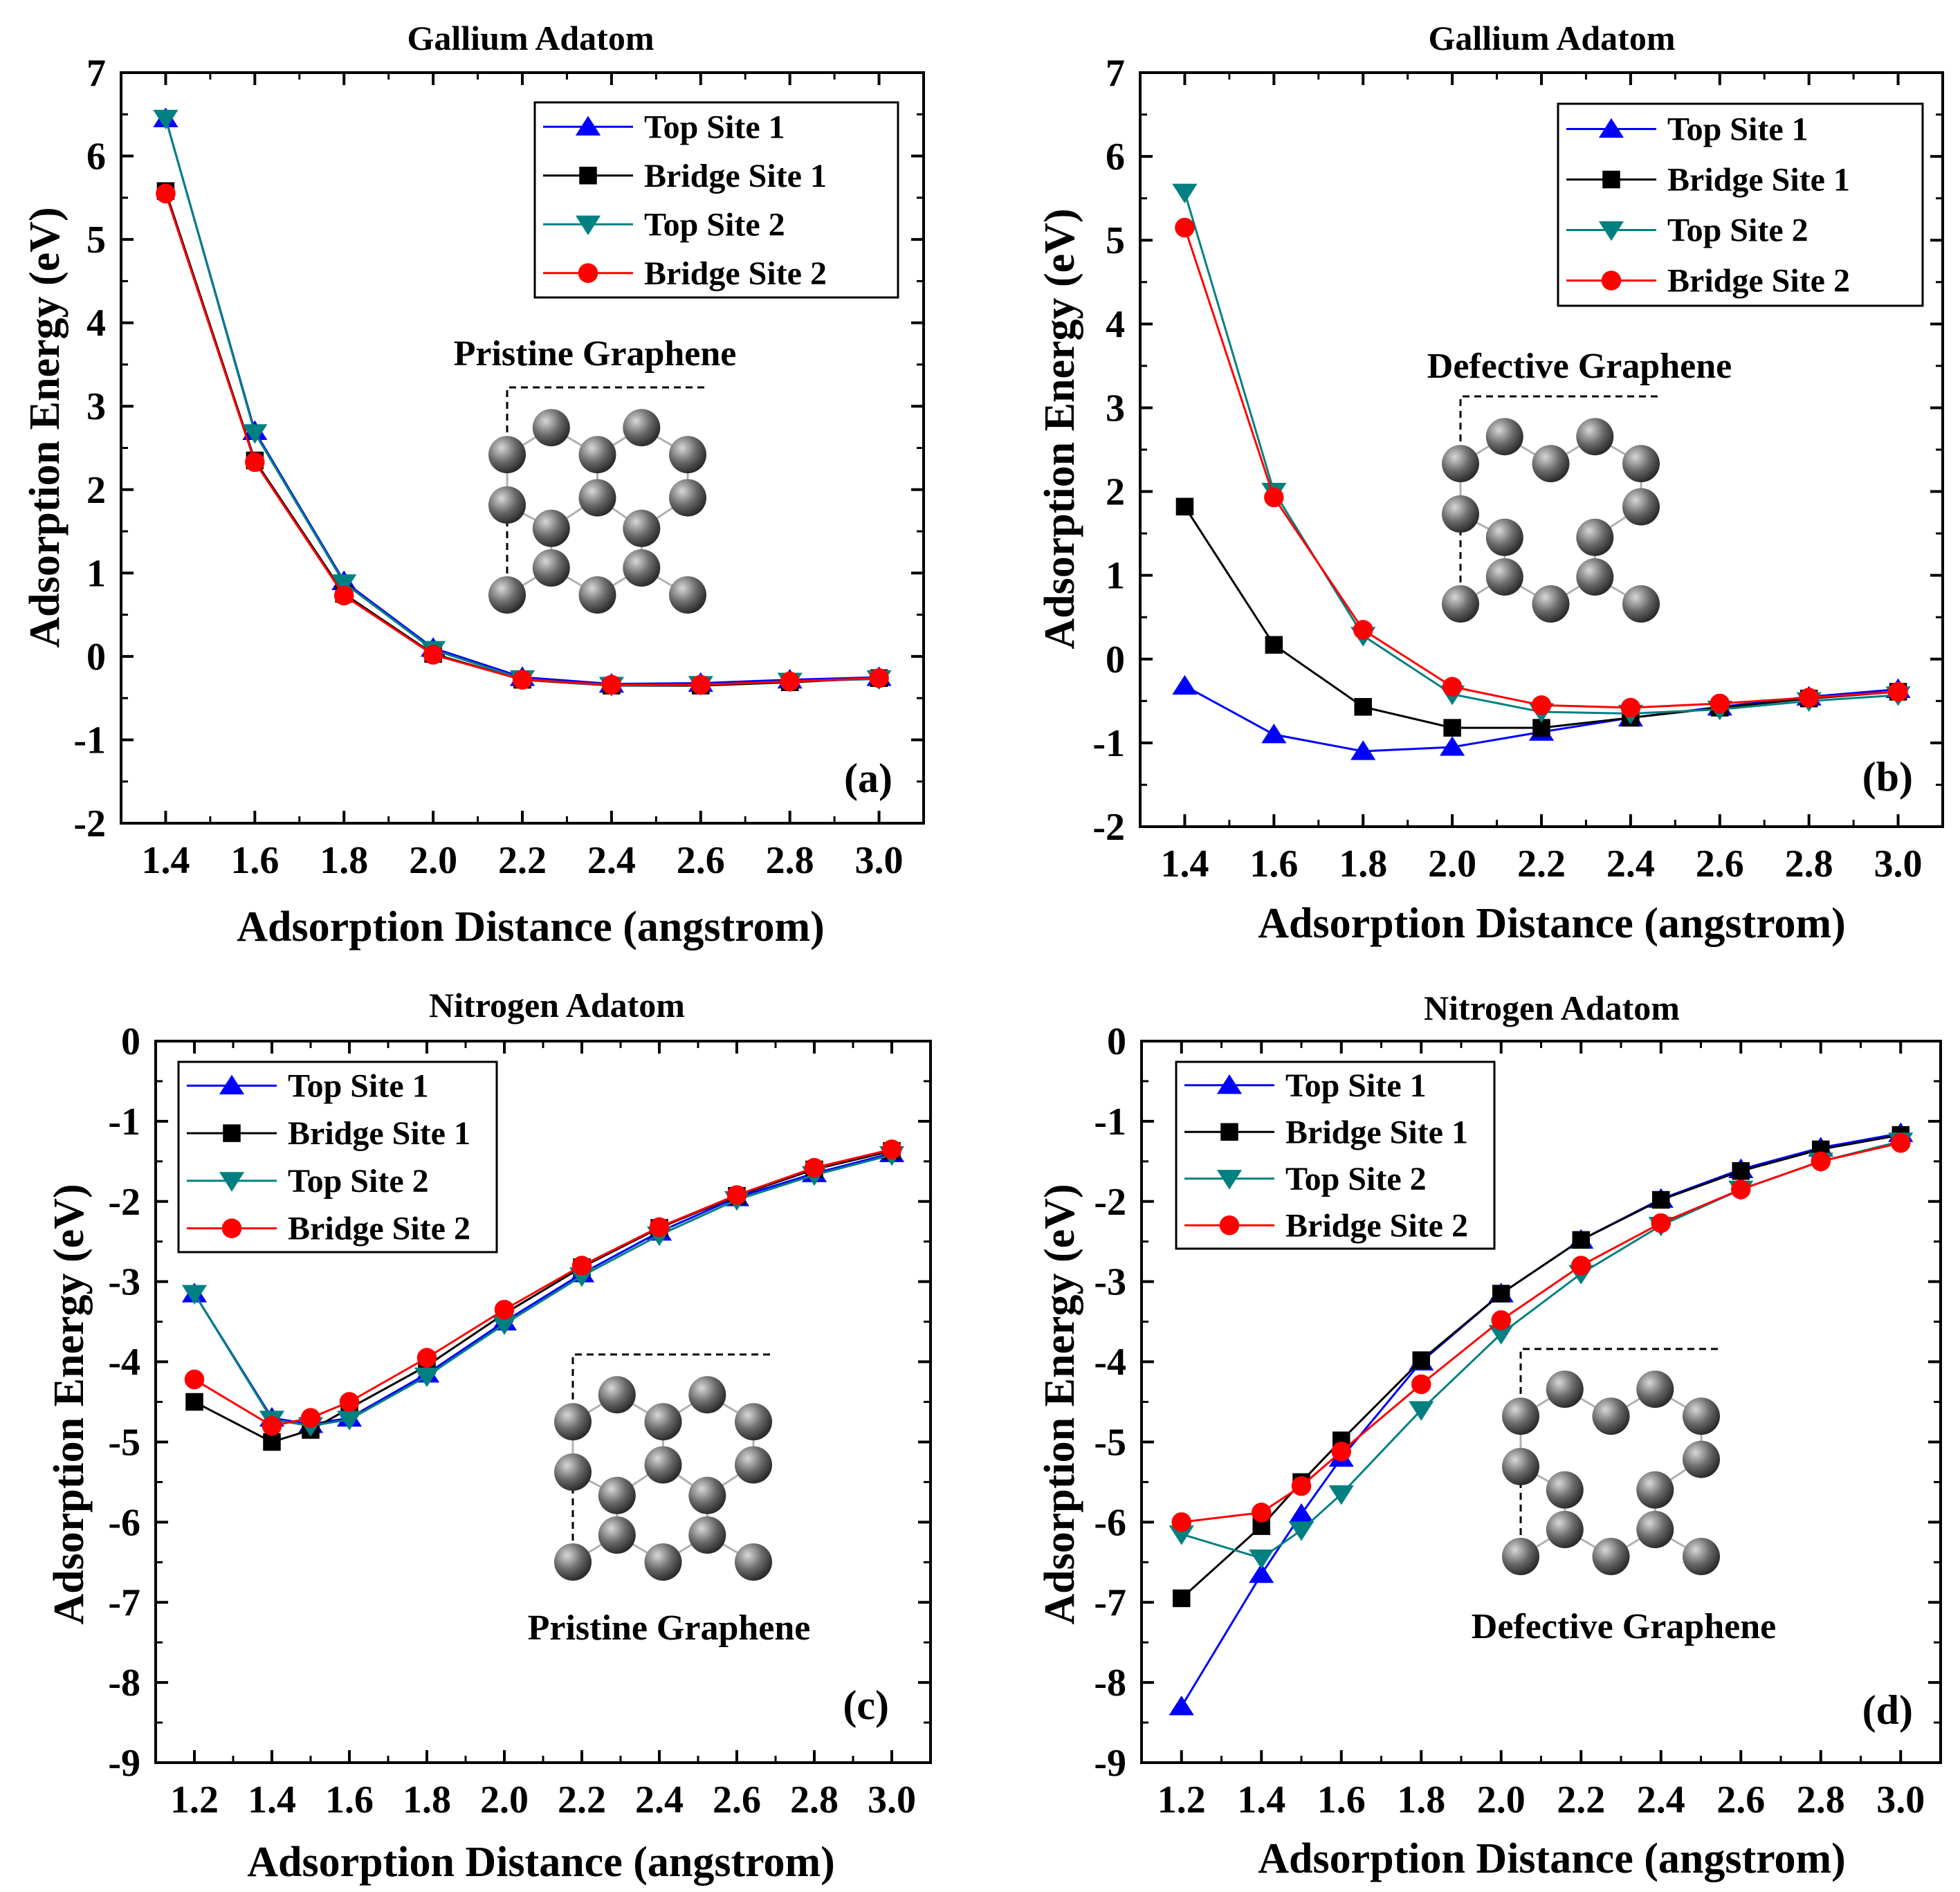 The image size is (1960, 1892). What do you see at coordinates (1661, 1800) in the screenshot?
I see `x-tick-label: 2.4` at bounding box center [1661, 1800].